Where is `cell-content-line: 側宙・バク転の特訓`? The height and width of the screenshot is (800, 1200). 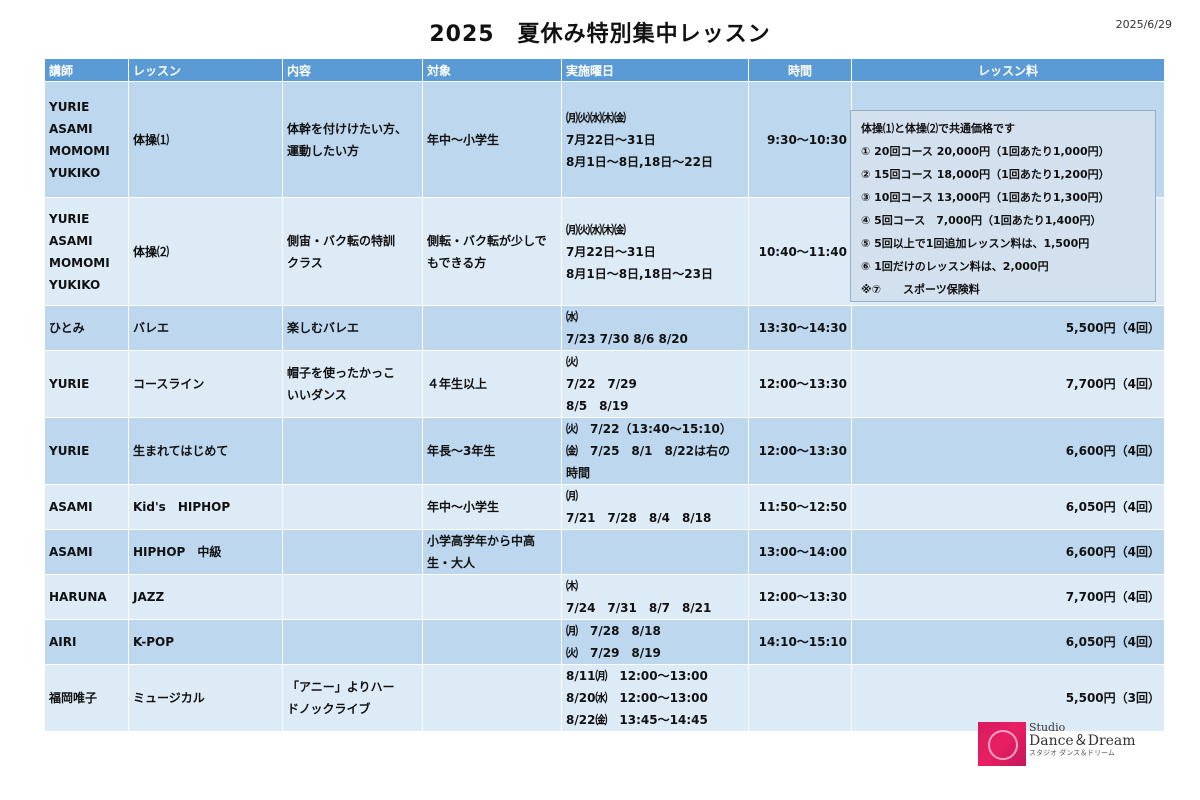
cell-content-line: 側宙・バク転の特訓 is located at coordinates (341, 240).